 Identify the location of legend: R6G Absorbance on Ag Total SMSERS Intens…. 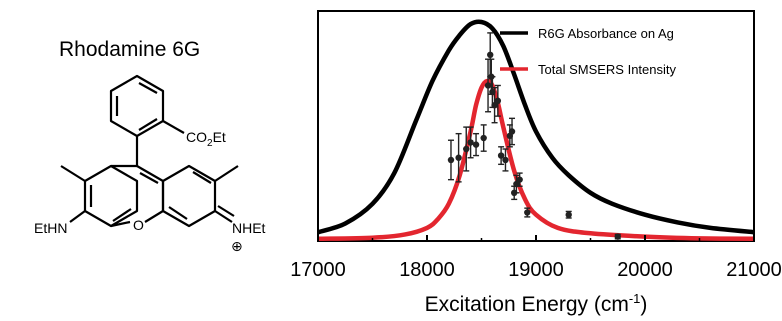
(588, 51).